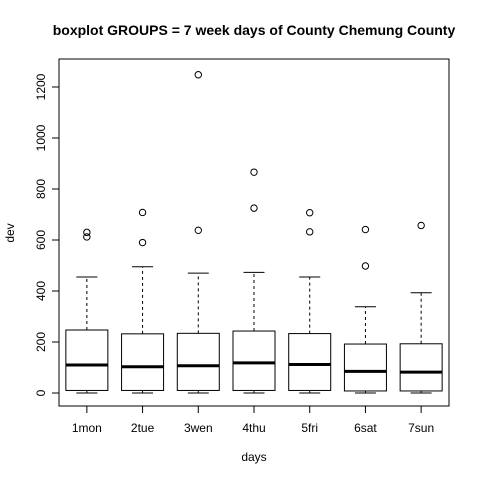 Image resolution: width=480 pixels, height=480 pixels. Describe the element at coordinates (253, 457) in the screenshot. I see `x-axis-label: days` at that location.